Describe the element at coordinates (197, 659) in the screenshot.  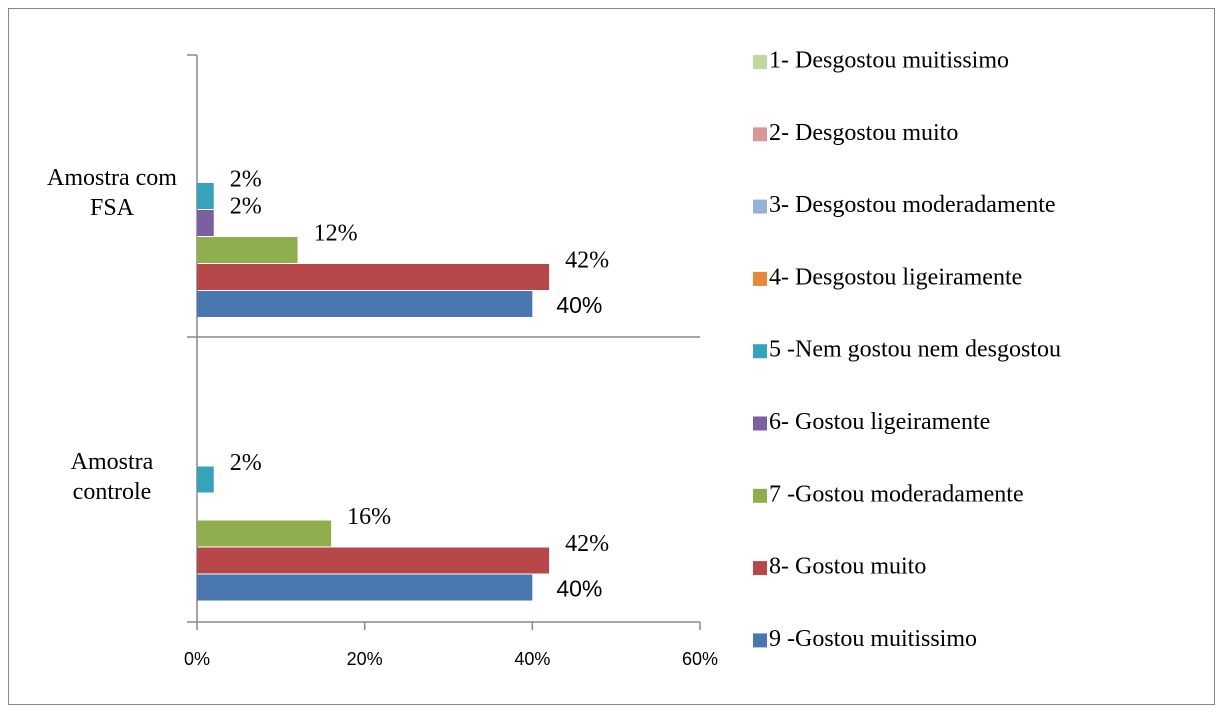
I see `x-tick-label: 0%` at that location.